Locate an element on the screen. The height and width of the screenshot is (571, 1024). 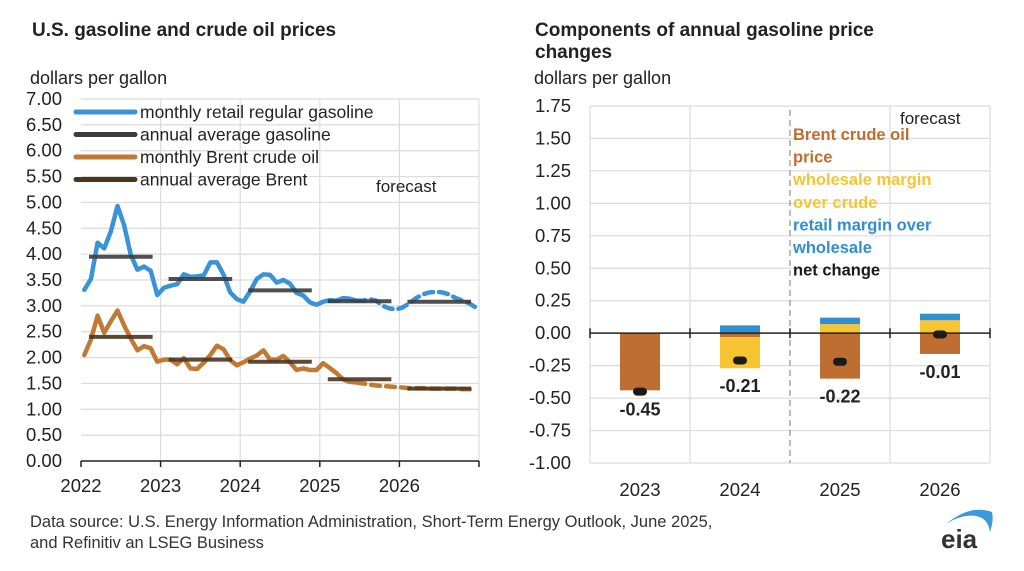
right-x-tick-label: 2026 is located at coordinates (939, 489).